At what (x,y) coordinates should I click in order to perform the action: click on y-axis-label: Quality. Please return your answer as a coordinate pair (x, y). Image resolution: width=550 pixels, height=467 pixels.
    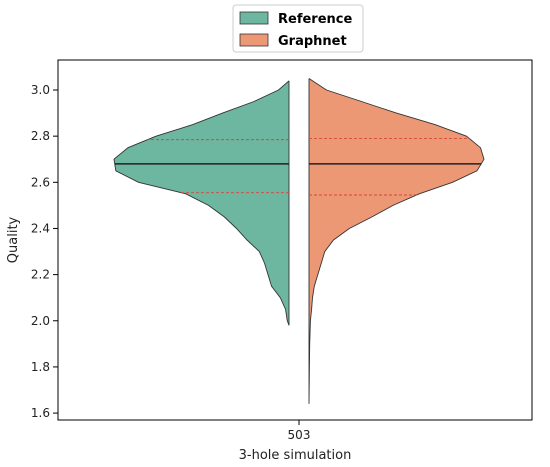
    Looking at the image, I should click on (13, 239).